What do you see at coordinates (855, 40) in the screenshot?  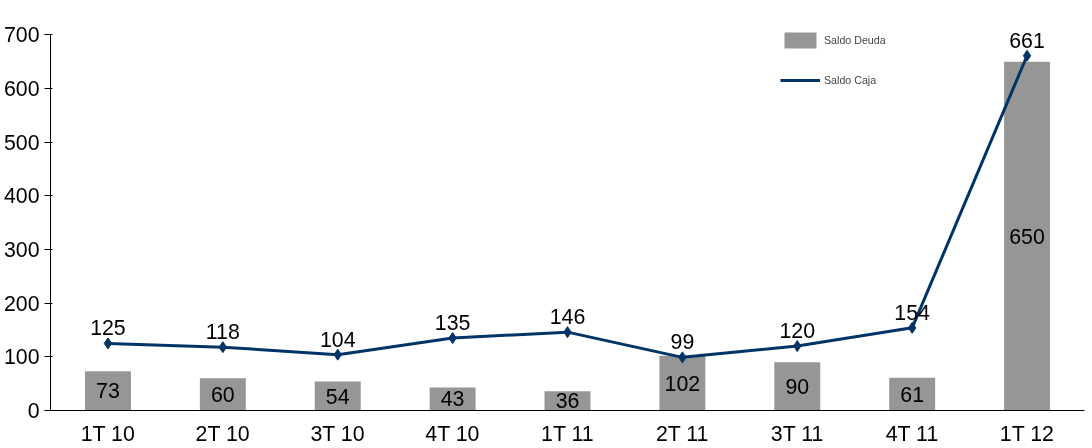 I see `legend-label: Saldo Deuda` at bounding box center [855, 40].